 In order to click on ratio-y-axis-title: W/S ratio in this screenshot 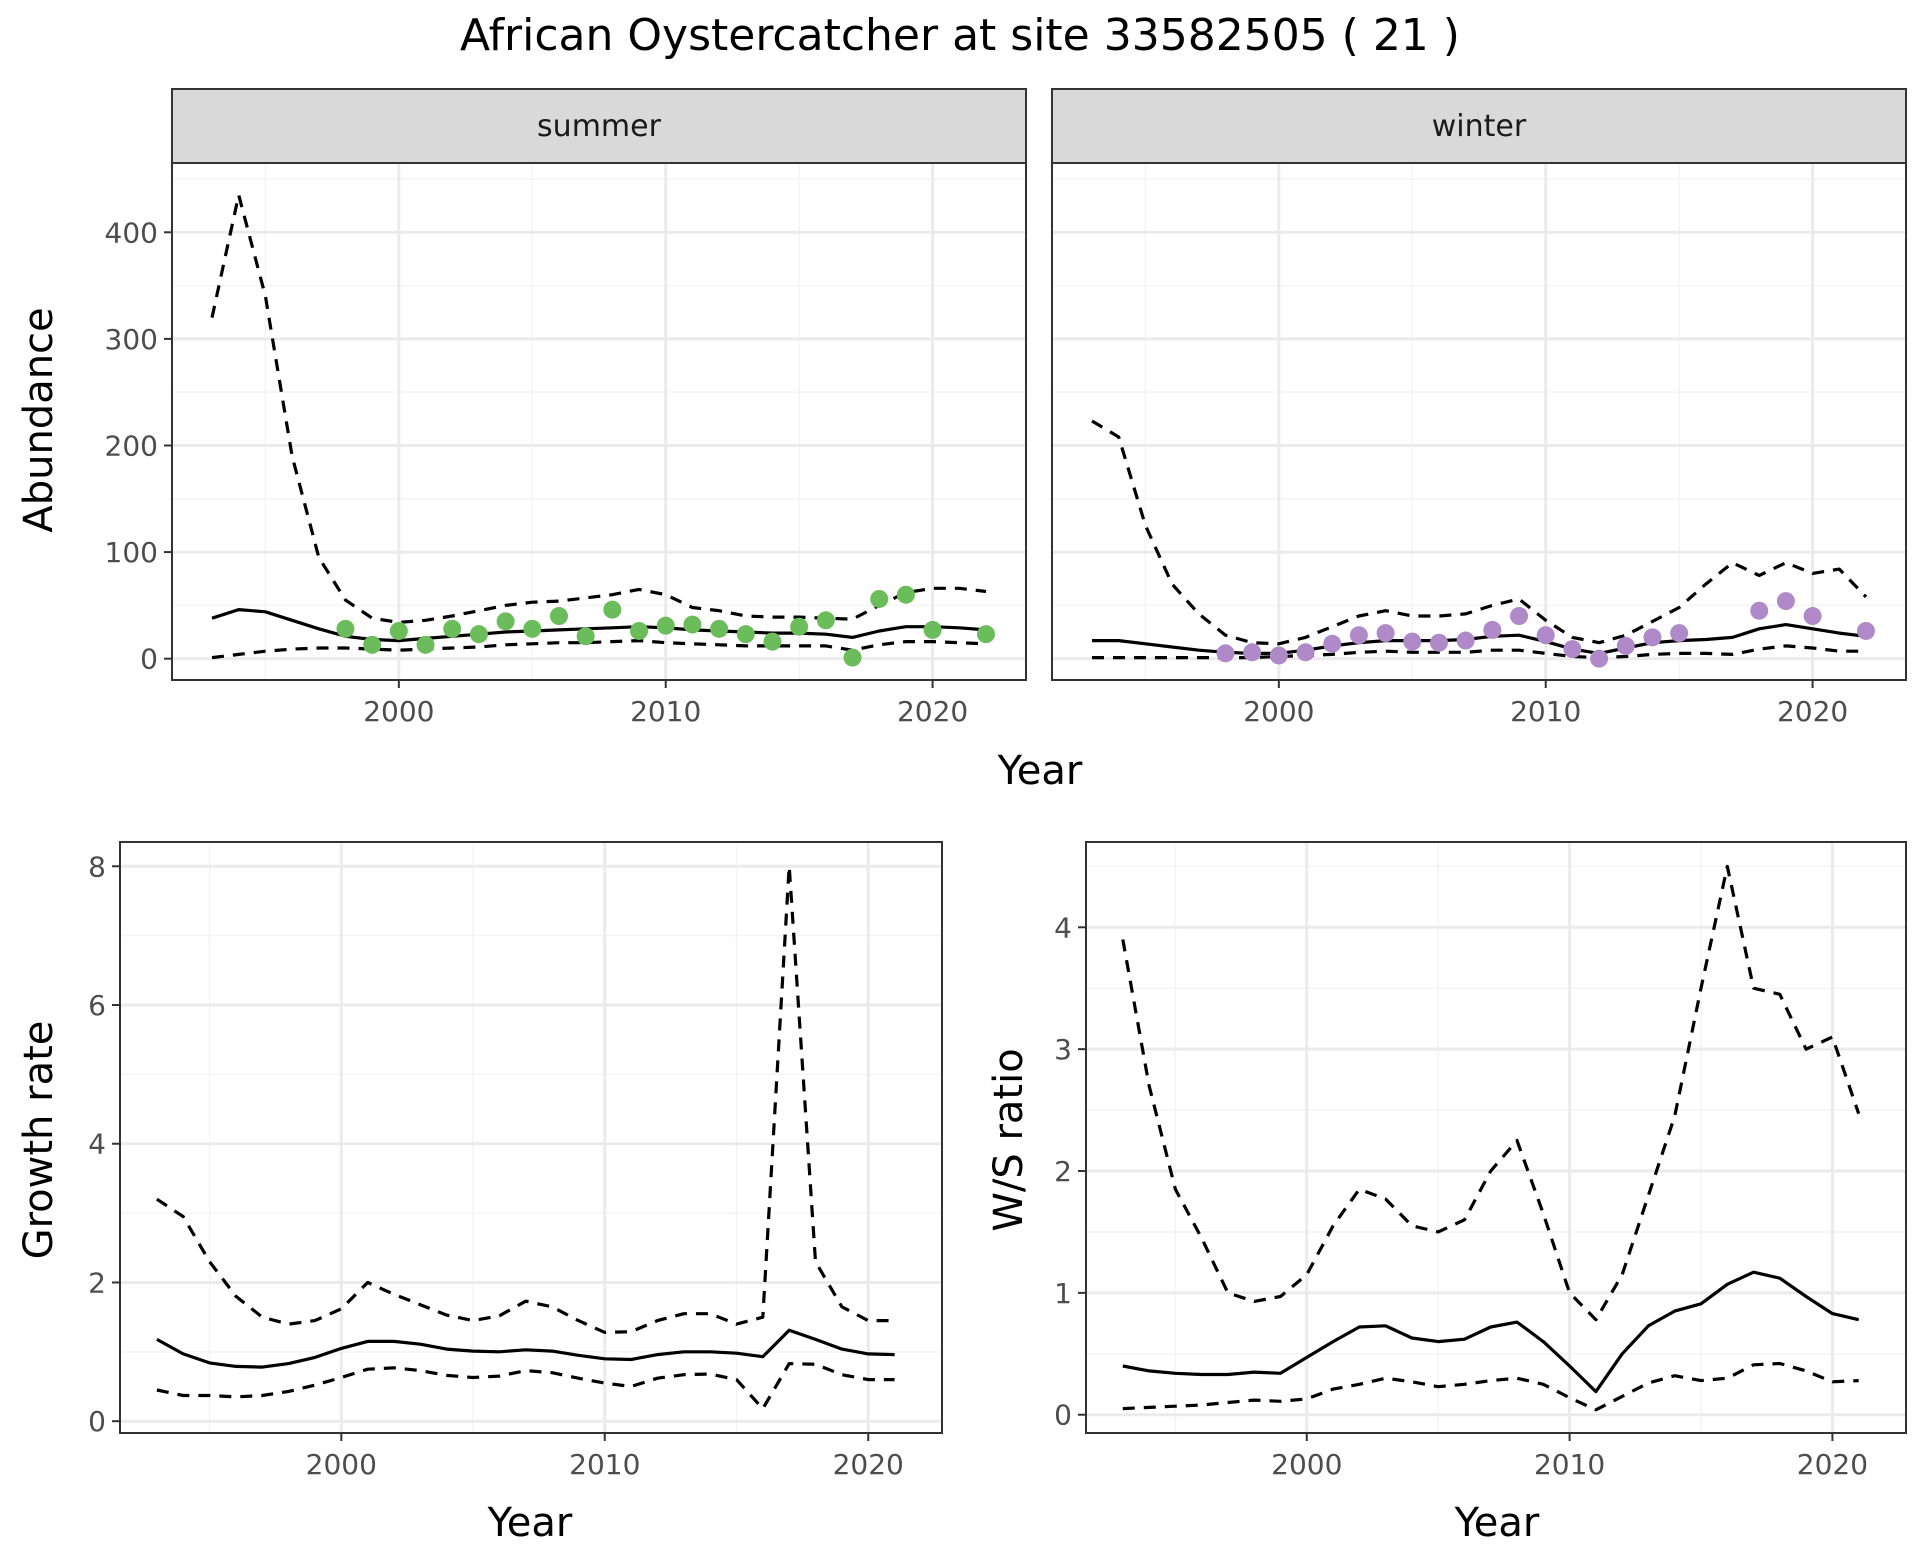, I will do `click(1009, 1139)`.